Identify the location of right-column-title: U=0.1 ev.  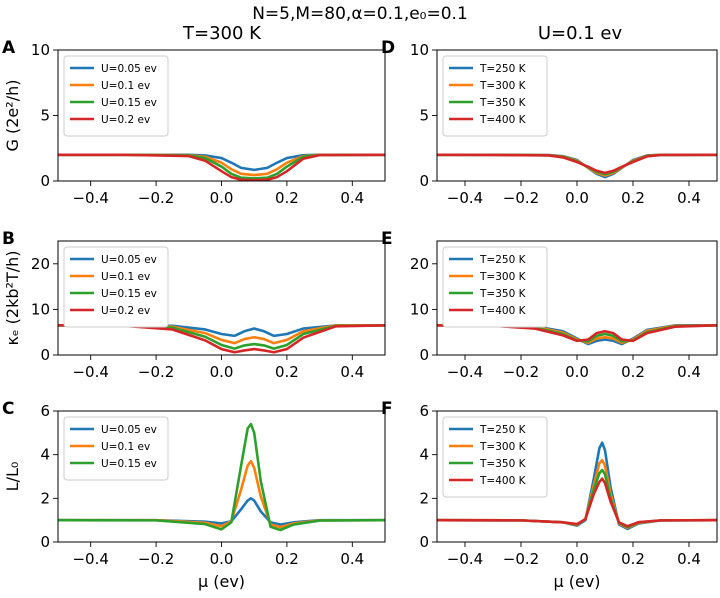
(580, 33).